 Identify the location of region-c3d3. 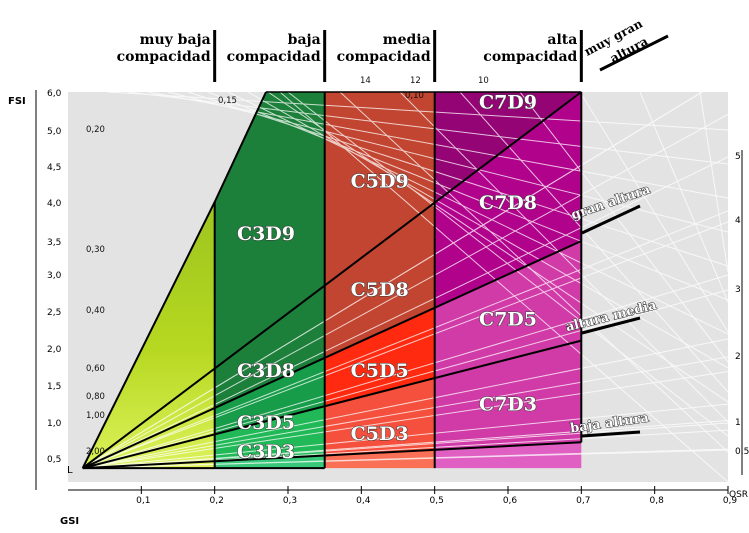
(269, 462).